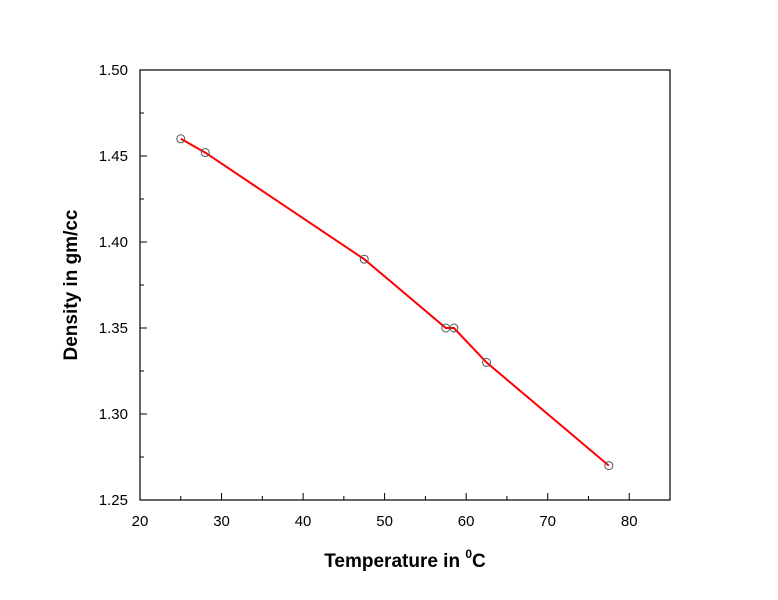 The width and height of the screenshot is (778, 600). What do you see at coordinates (113, 500) in the screenshot?
I see `y-tick-label: 1.25` at bounding box center [113, 500].